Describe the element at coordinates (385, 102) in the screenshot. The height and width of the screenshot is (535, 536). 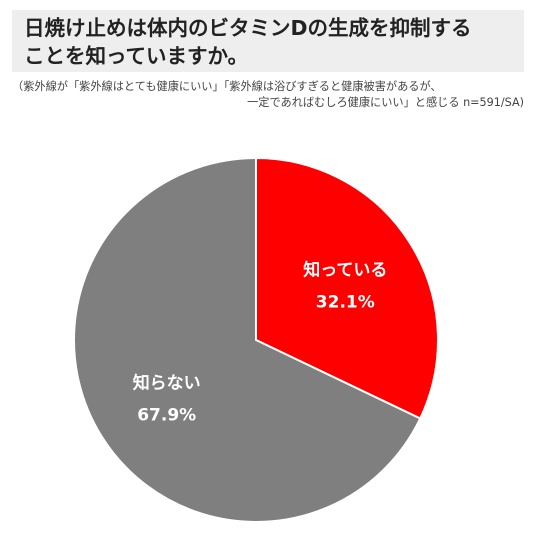
I see `sample-note-line-2: 一定であればむしろ健康にいい」と感じる n=591/SA)` at that location.